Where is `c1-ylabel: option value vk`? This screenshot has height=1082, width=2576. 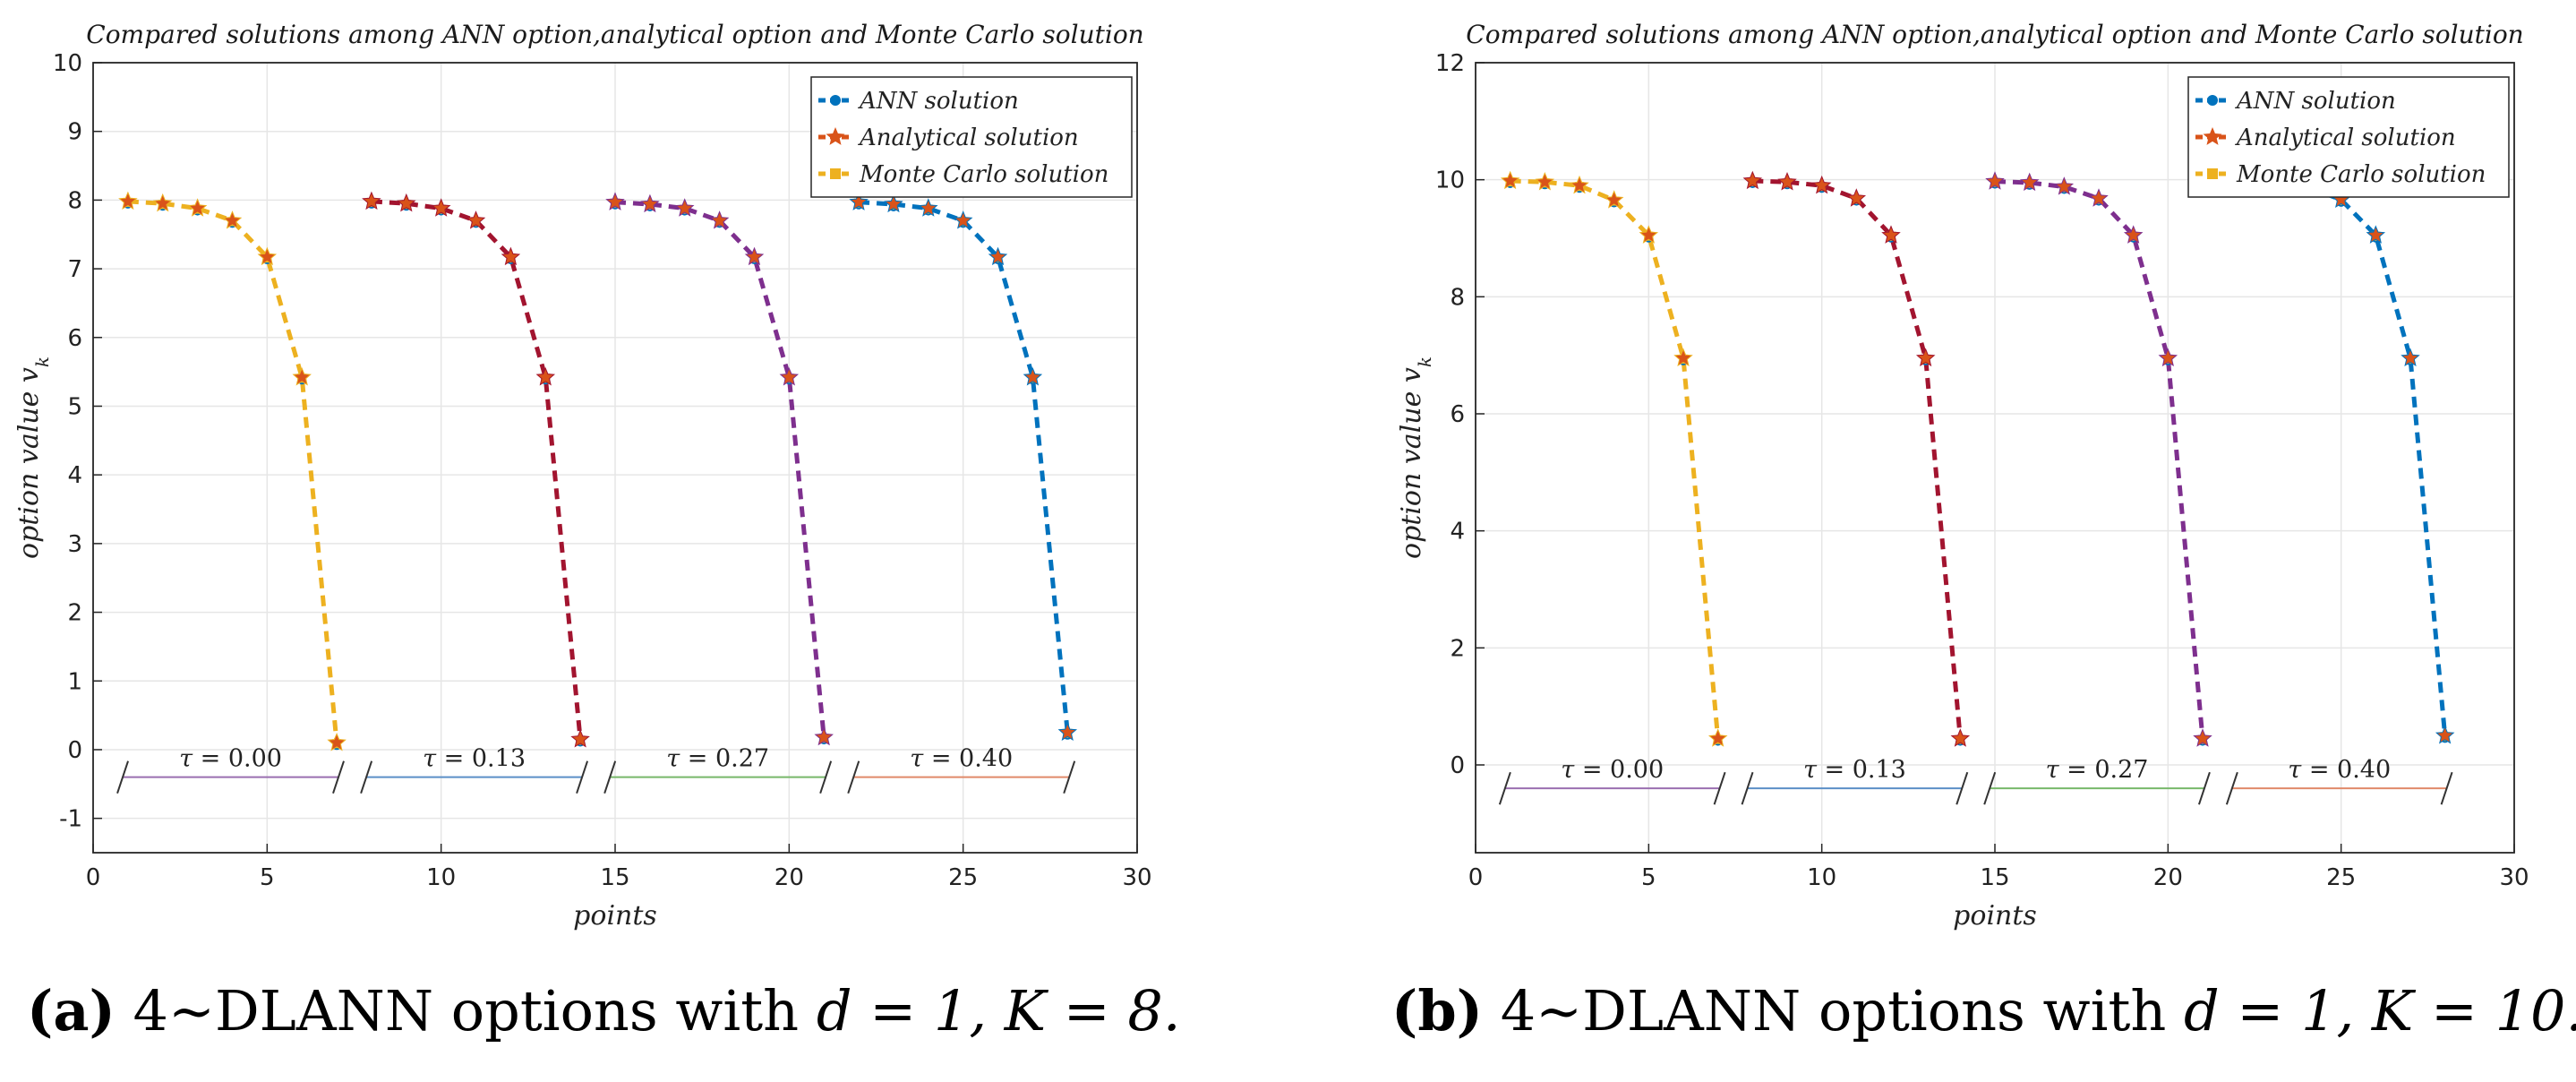 c1-ylabel: option value vk is located at coordinates (1415, 457).